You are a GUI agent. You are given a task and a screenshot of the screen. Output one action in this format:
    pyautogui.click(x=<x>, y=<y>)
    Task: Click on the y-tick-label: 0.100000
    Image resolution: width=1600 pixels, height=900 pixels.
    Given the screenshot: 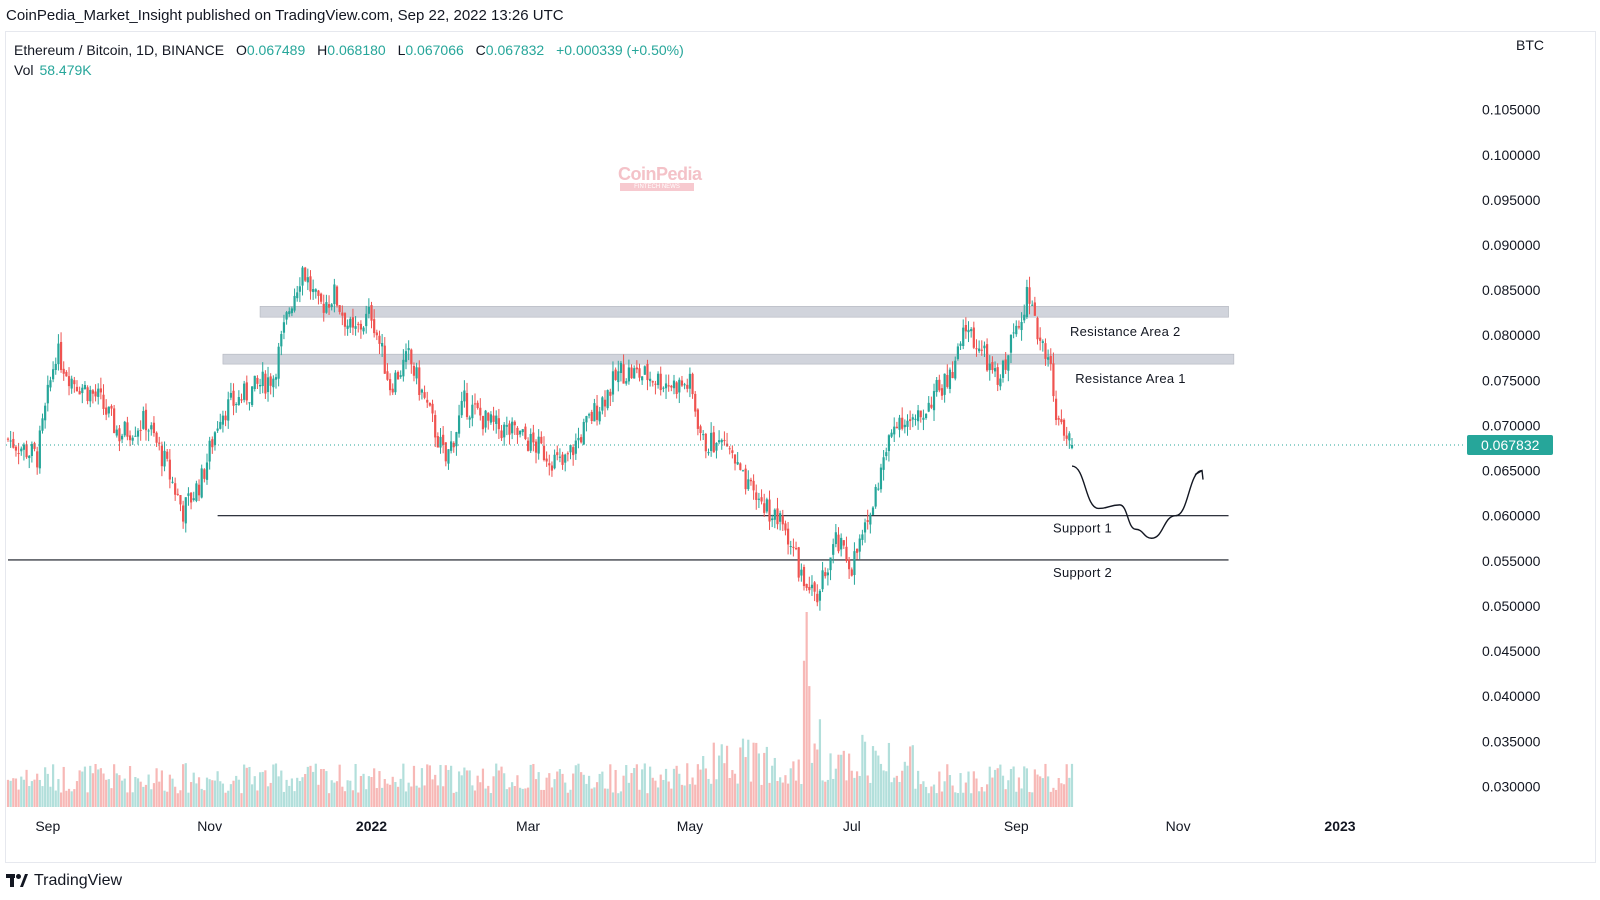 What is the action you would take?
    pyautogui.click(x=1511, y=155)
    